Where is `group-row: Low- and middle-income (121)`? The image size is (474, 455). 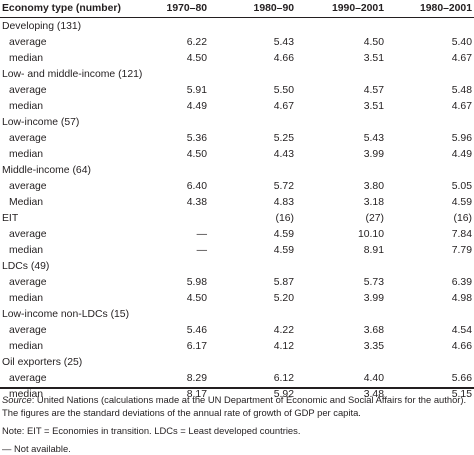 group-row: Low- and middle-income (121) is located at coordinates (237, 75).